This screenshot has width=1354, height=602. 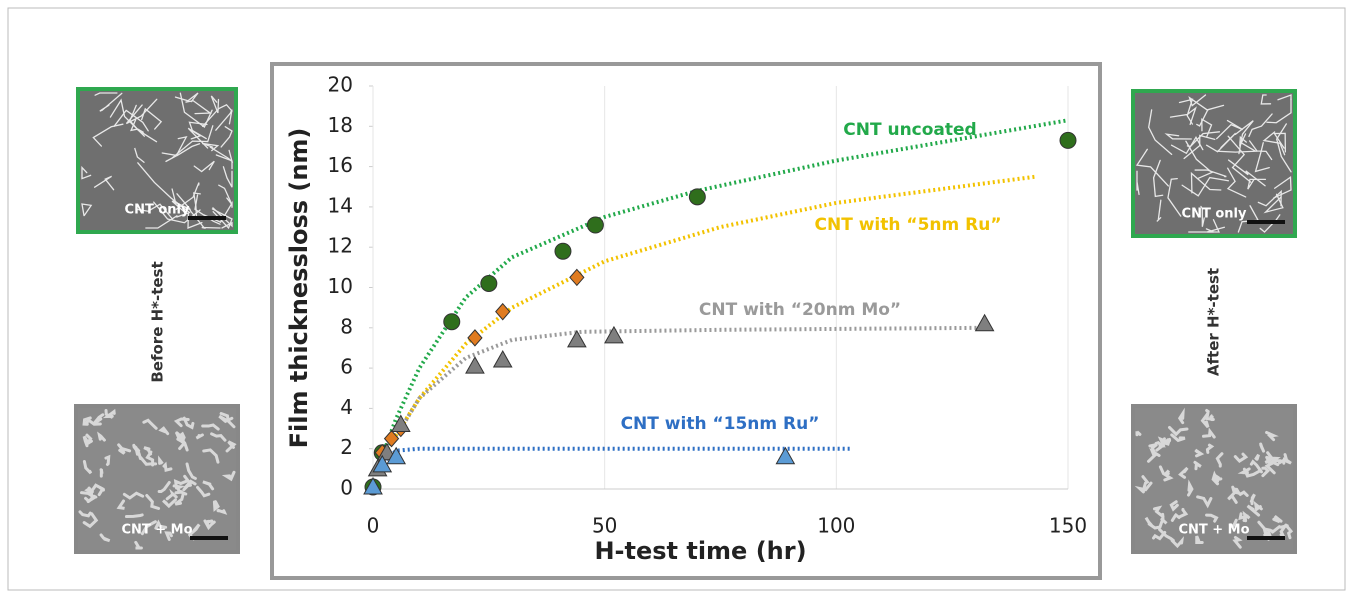 What do you see at coordinates (700, 551) in the screenshot?
I see `x-axis-title: H-test time (hr)` at bounding box center [700, 551].